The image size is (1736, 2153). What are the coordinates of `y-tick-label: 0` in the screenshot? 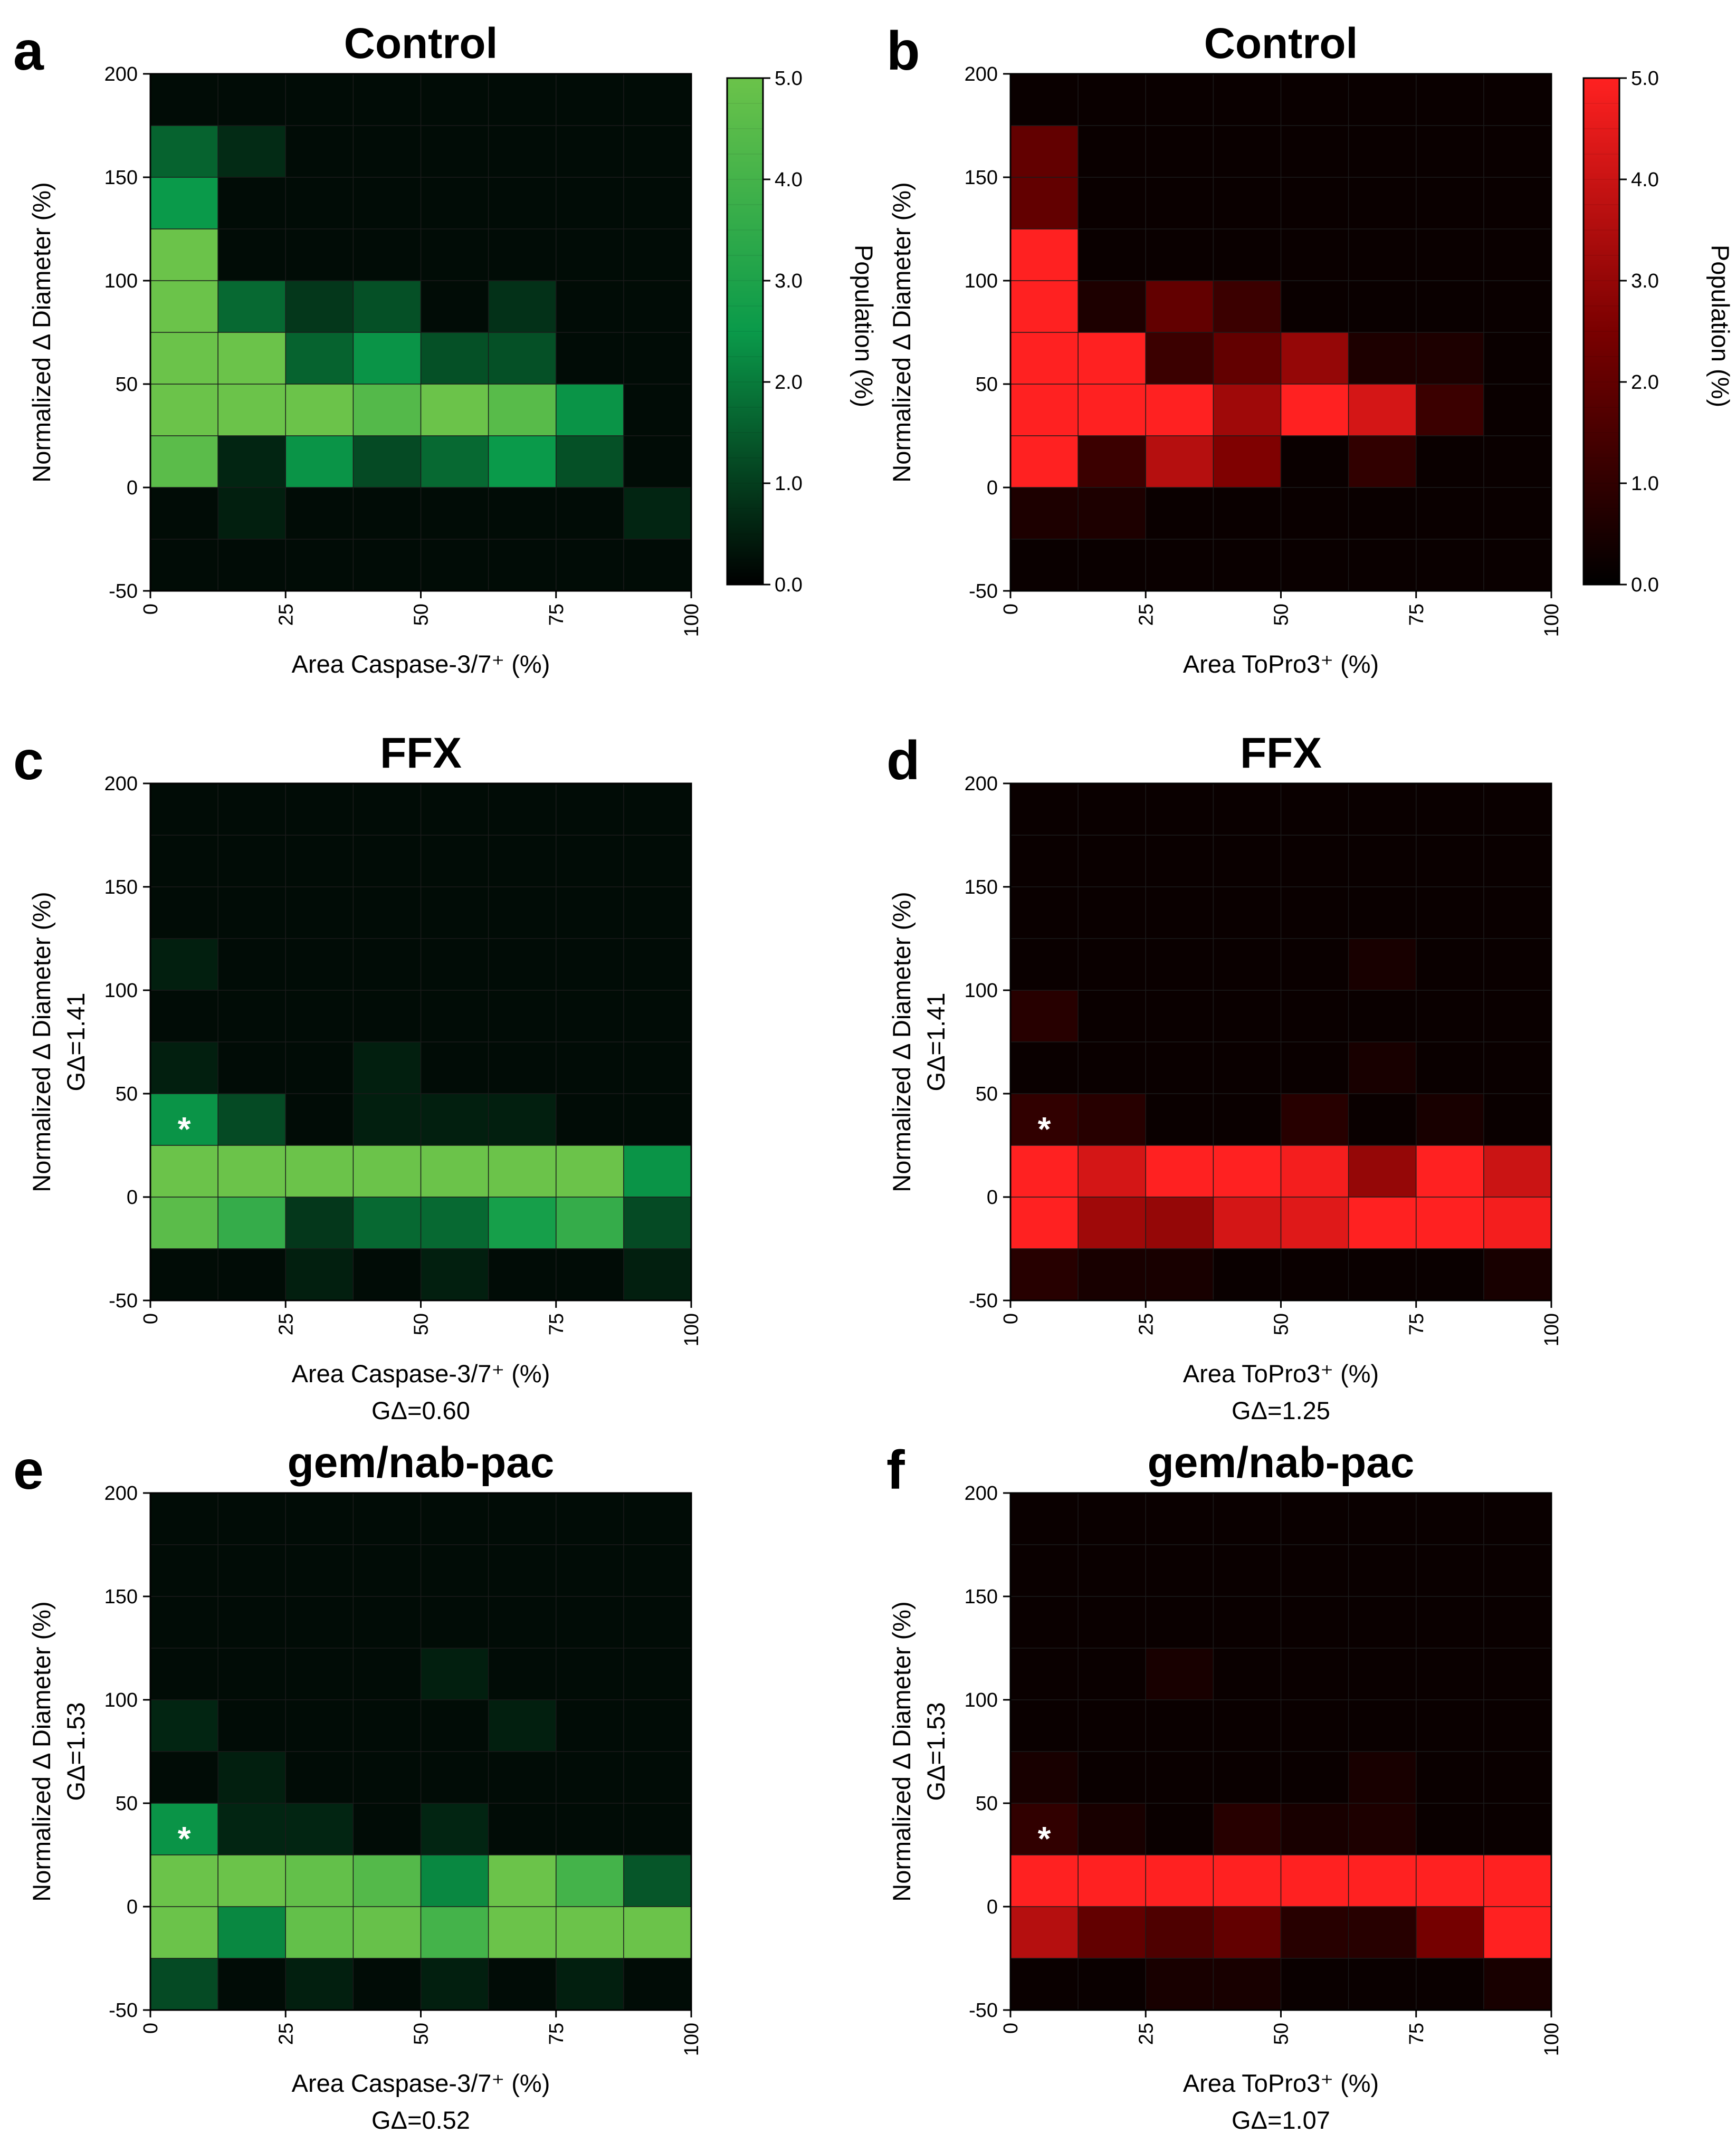 It's located at (132, 1197).